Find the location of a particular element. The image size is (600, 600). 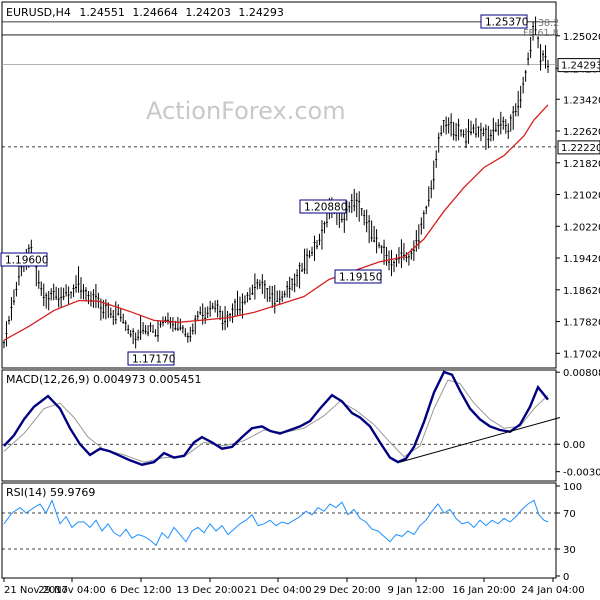

time-axis-label: 24 Jan 04:00 is located at coordinates (552, 590).